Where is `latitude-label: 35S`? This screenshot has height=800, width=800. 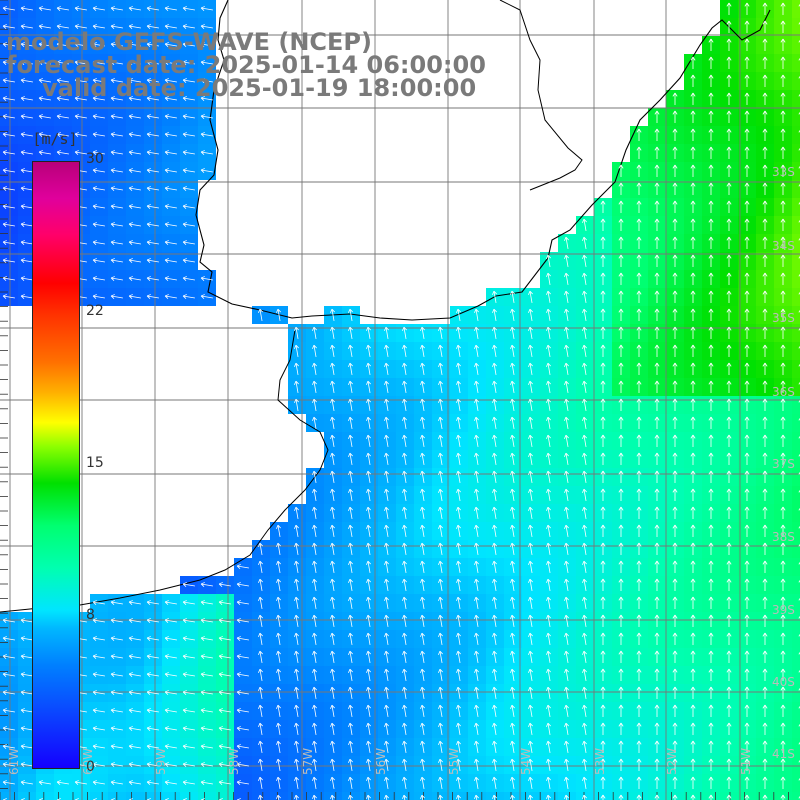
latitude-label: 35S is located at coordinates (783, 318).